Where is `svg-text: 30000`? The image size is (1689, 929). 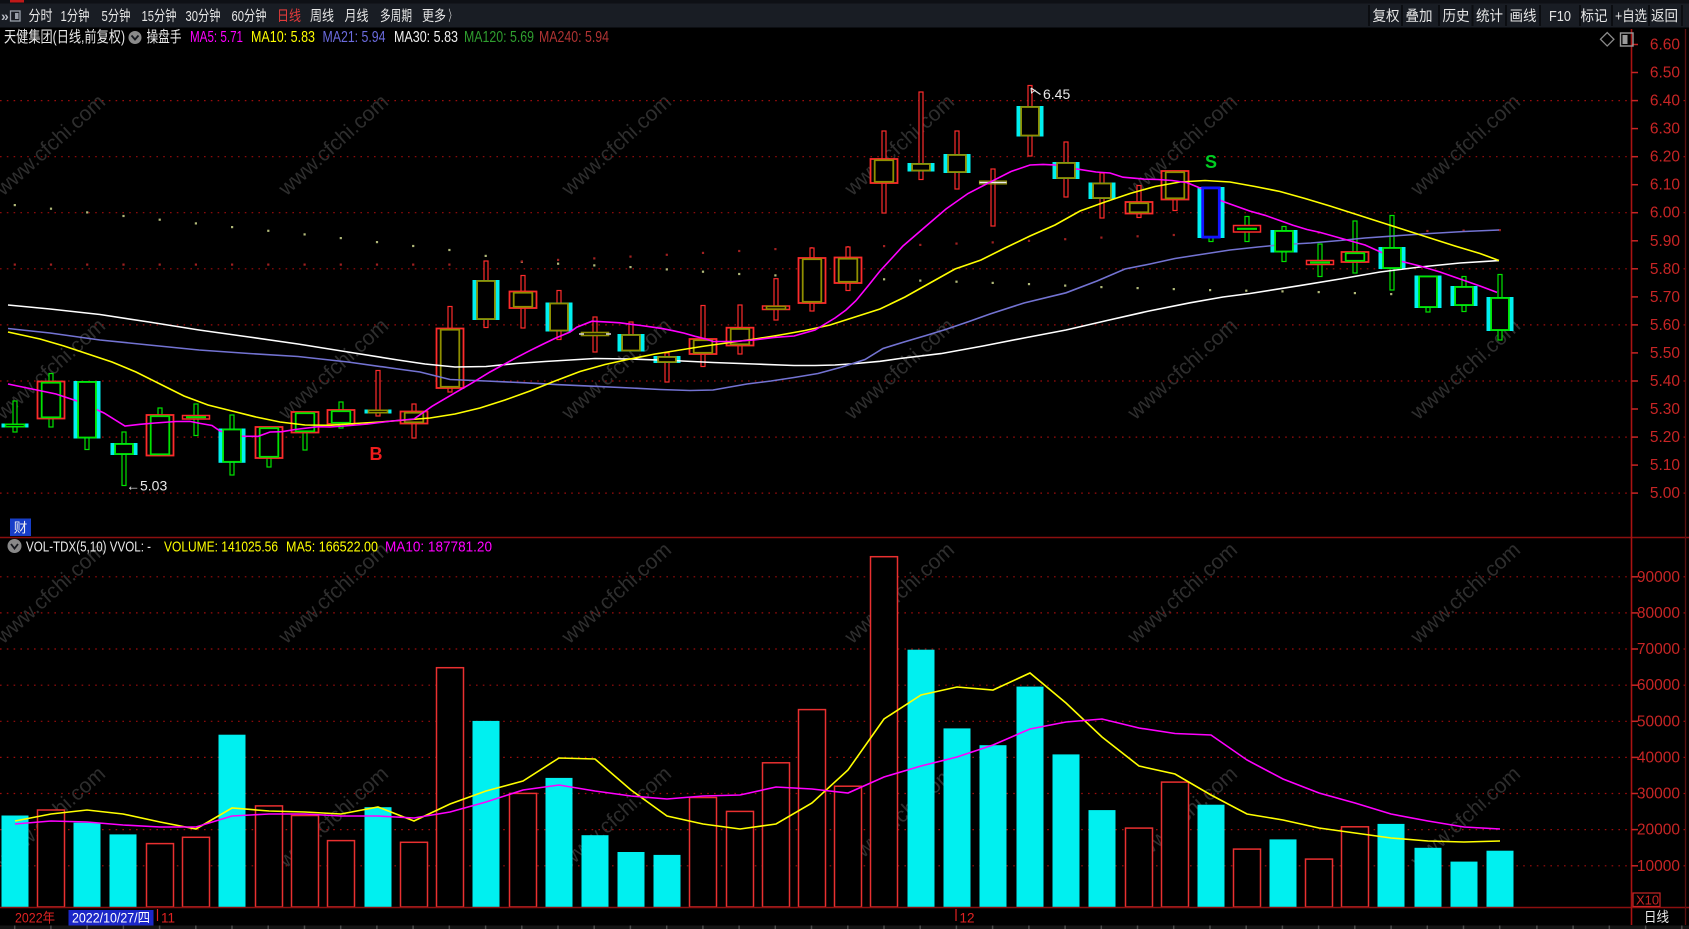
svg-text: 30000 is located at coordinates (1658, 794).